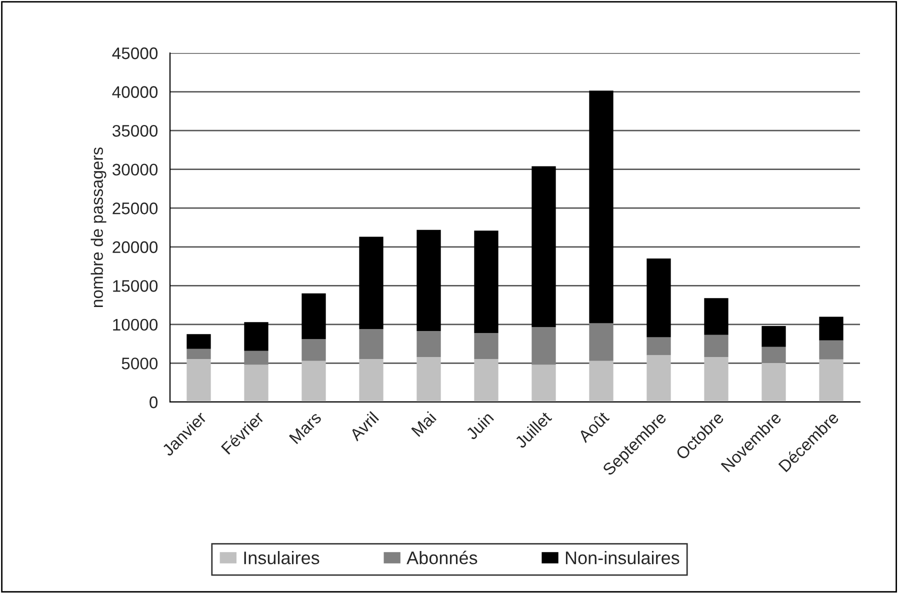  What do you see at coordinates (135, 130) in the screenshot?
I see `y-tick-label: 35000` at bounding box center [135, 130].